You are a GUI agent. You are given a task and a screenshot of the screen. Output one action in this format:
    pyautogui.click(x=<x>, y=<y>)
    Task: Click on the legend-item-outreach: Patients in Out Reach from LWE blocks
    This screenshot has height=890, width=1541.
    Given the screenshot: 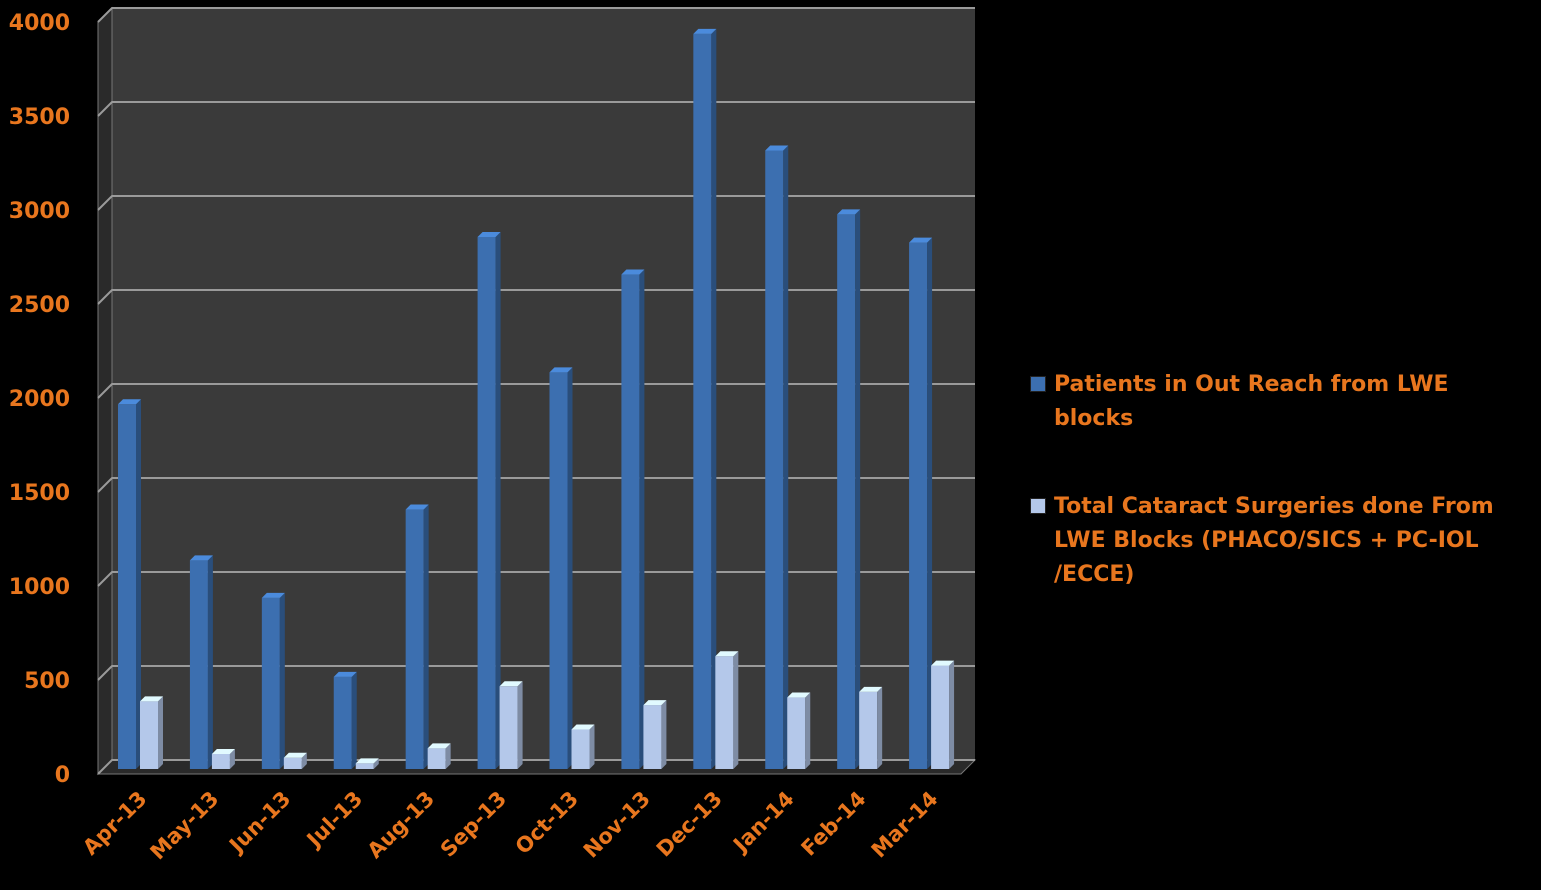 What is the action you would take?
    pyautogui.click(x=1282, y=402)
    